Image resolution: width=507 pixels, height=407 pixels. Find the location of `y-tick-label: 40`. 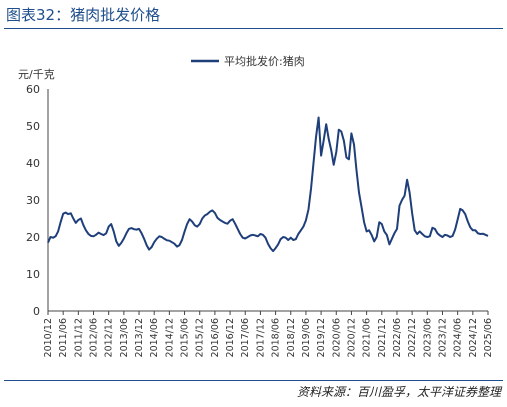

y-tick-label: 40 is located at coordinates (33, 163).